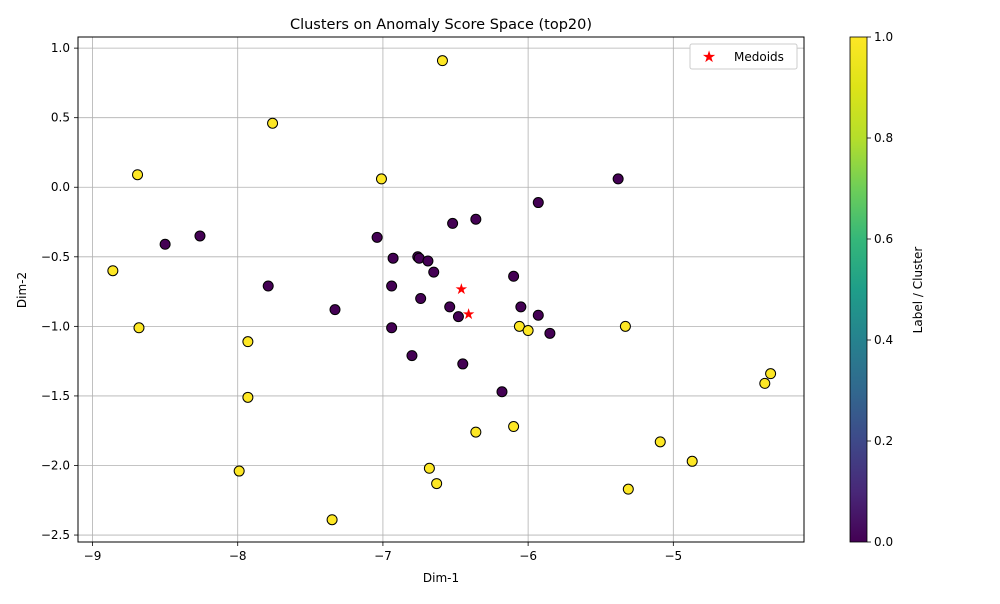  Describe the element at coordinates (55, 396) in the screenshot. I see `y-tick-label: −1.5` at that location.